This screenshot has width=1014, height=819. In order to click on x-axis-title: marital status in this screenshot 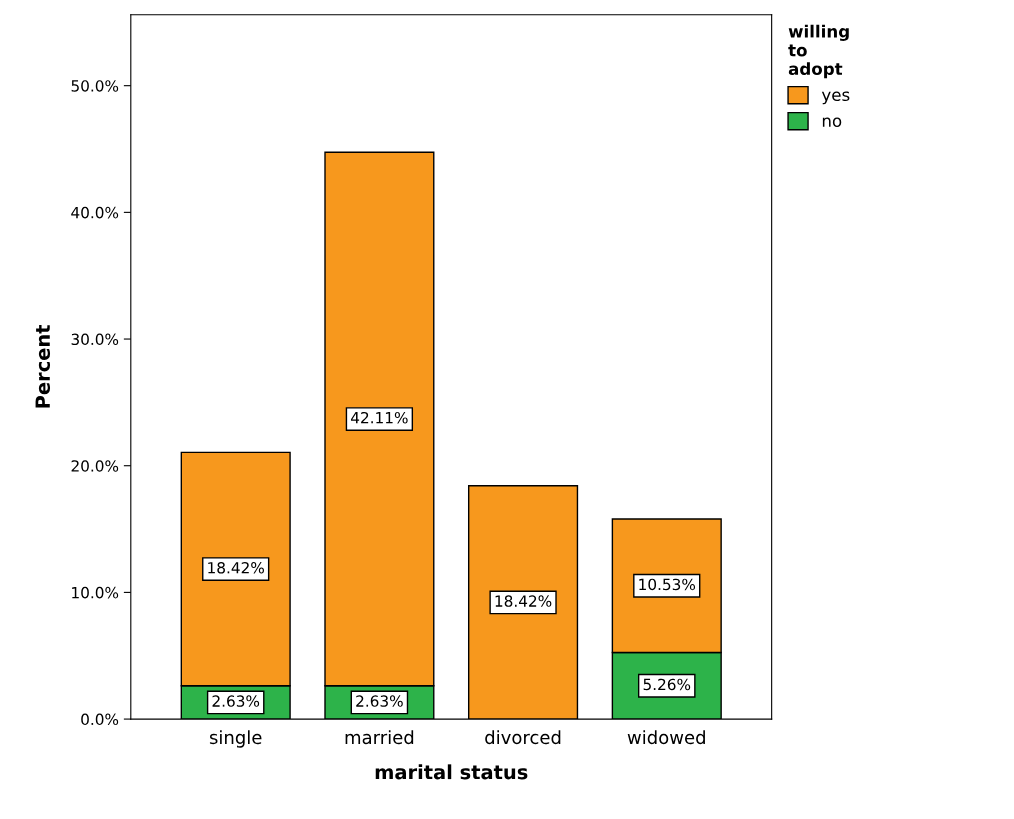, I will do `click(451, 772)`.